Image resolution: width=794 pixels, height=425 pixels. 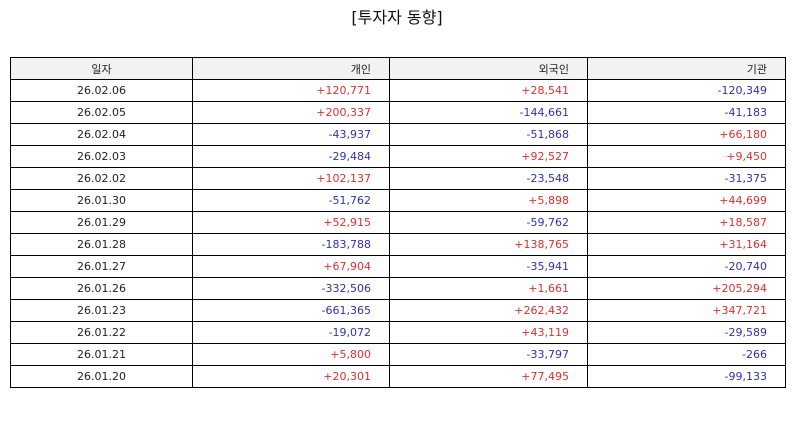 What do you see at coordinates (291, 68) in the screenshot?
I see `column-header-individual: 개인` at bounding box center [291, 68].